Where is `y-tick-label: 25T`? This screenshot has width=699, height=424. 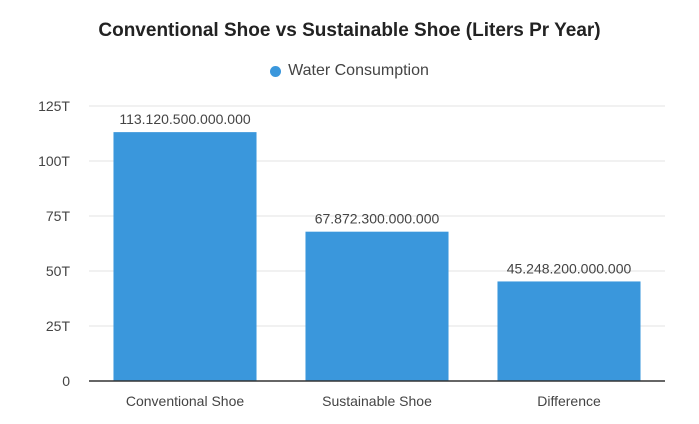 y-tick-label: 25T is located at coordinates (58, 326).